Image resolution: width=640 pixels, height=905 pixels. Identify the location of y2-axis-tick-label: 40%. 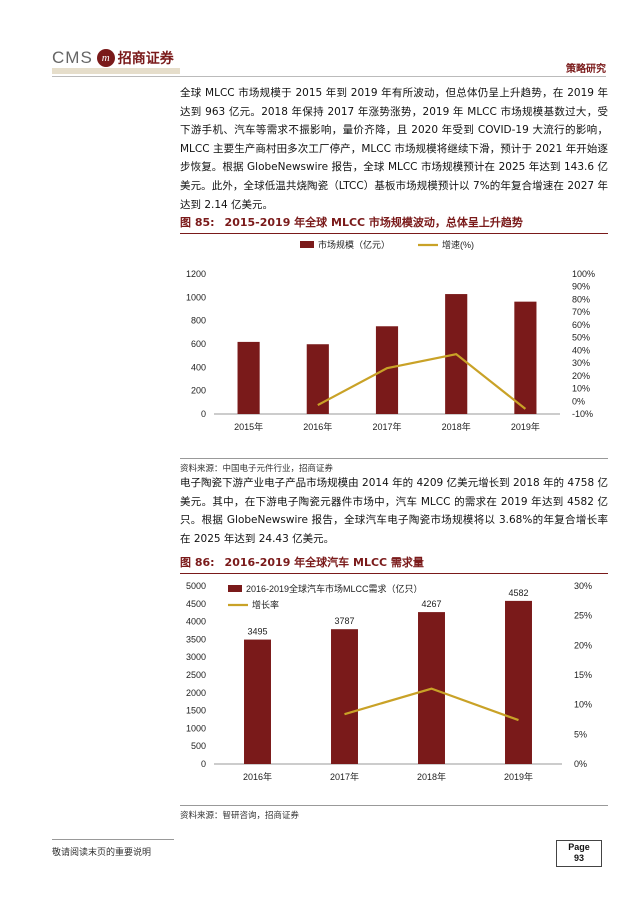
(581, 350).